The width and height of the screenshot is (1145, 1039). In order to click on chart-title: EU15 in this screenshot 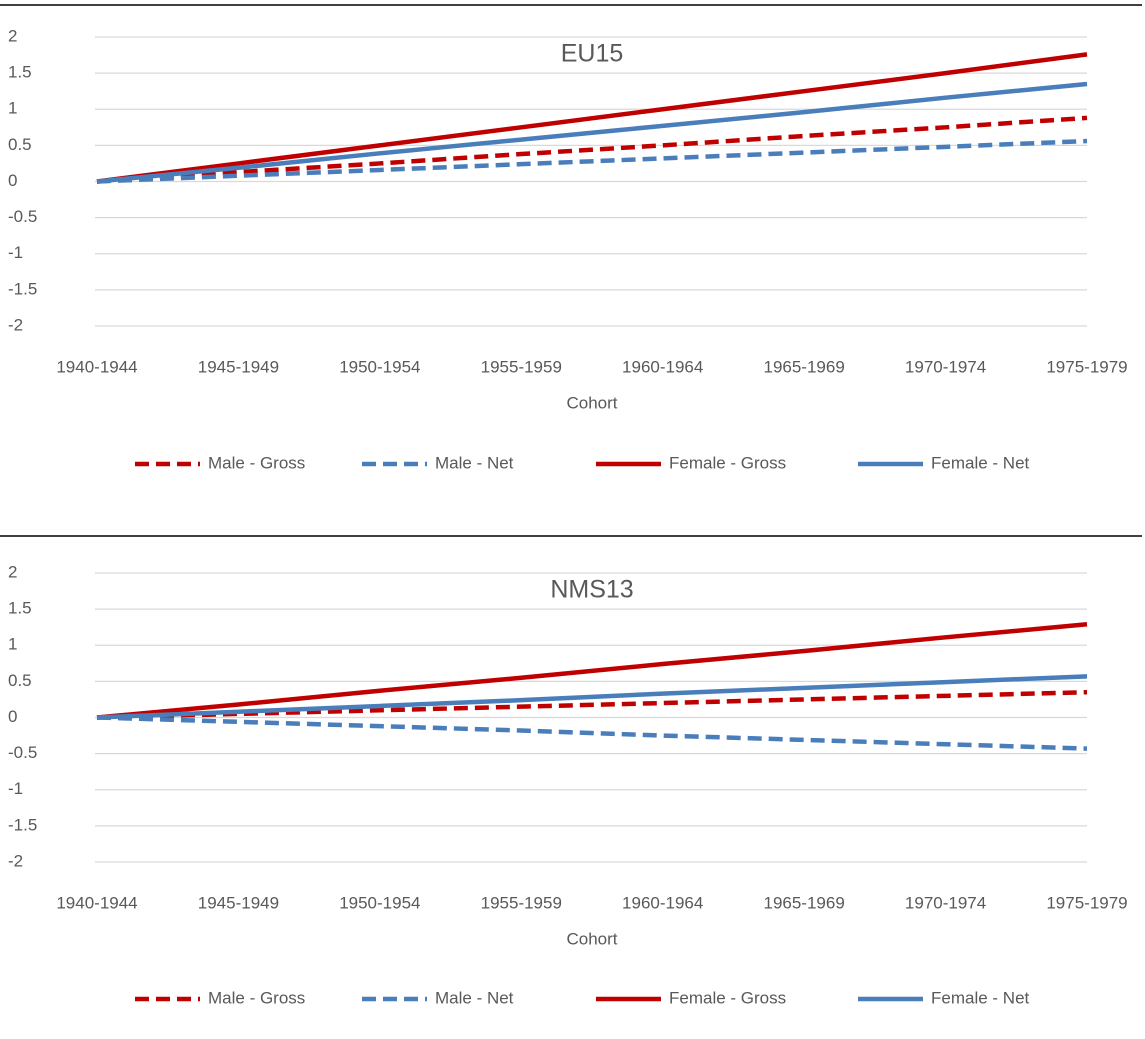, I will do `click(592, 54)`.